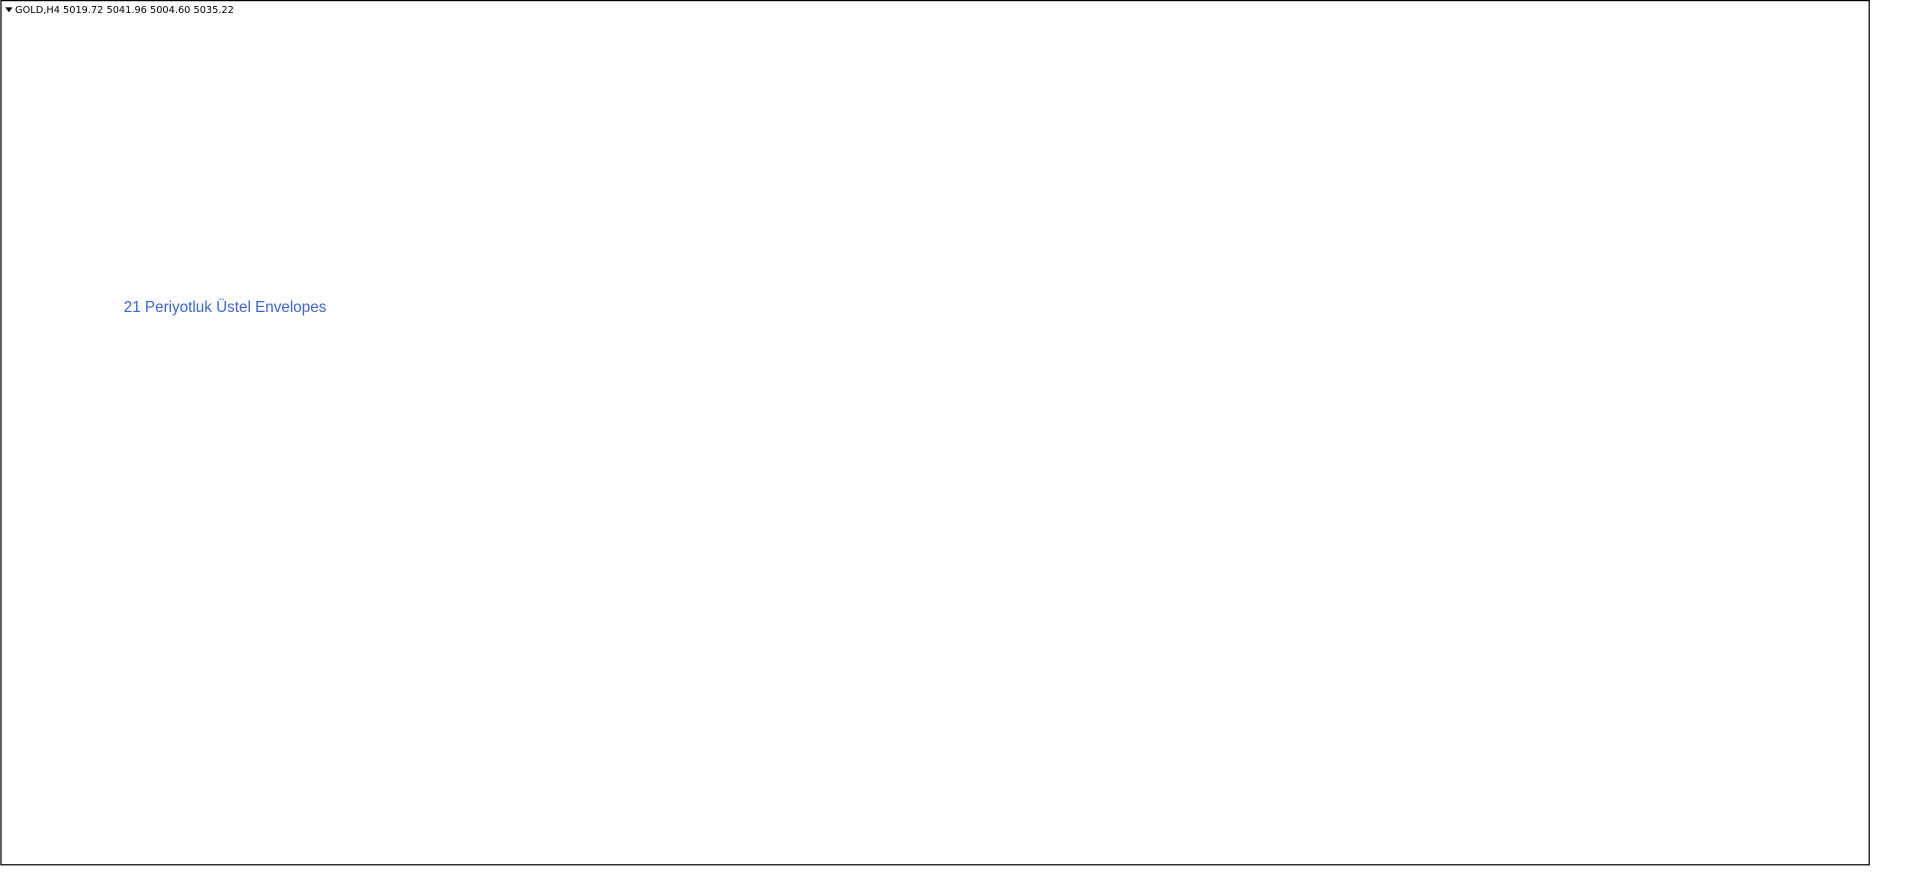 This screenshot has width=1916, height=888. I want to click on menu-arrow, so click(9, 10).